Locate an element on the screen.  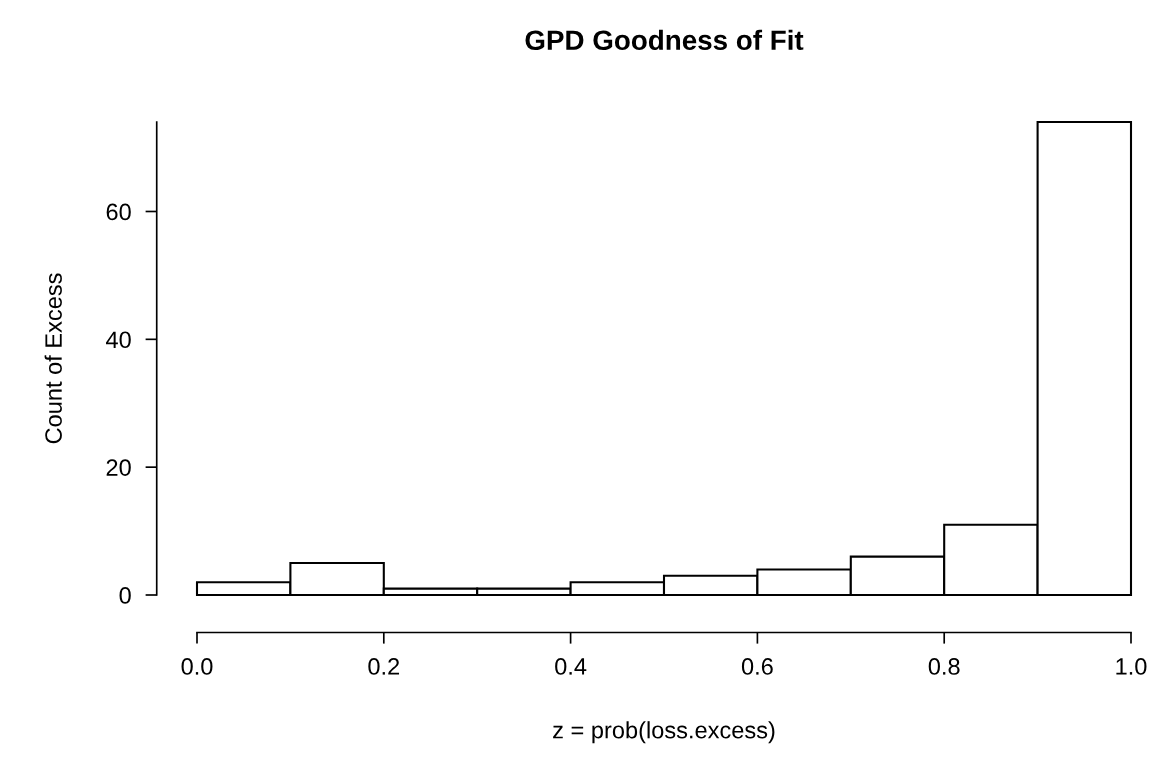
x-tick-label: 0.2 is located at coordinates (384, 666).